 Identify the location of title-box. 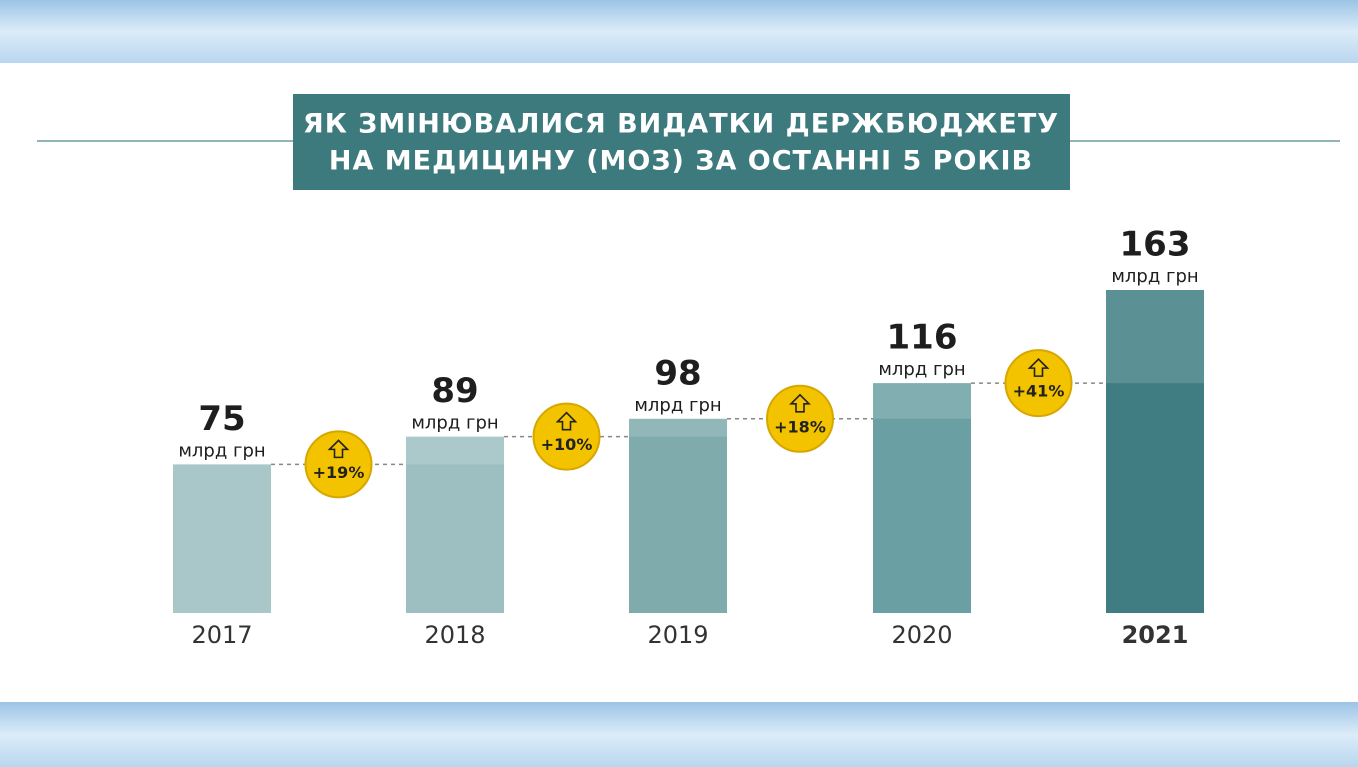
(681, 142).